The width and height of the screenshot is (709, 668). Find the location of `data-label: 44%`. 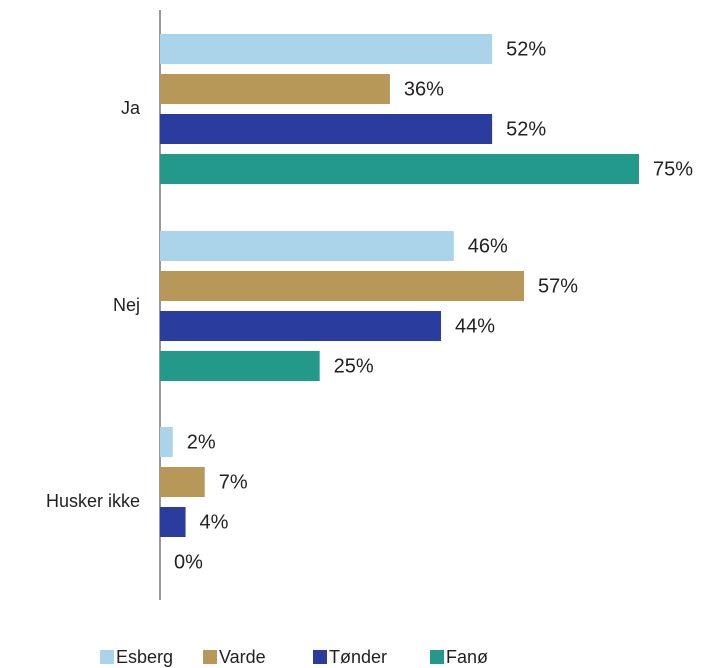

data-label: 44% is located at coordinates (475, 326).